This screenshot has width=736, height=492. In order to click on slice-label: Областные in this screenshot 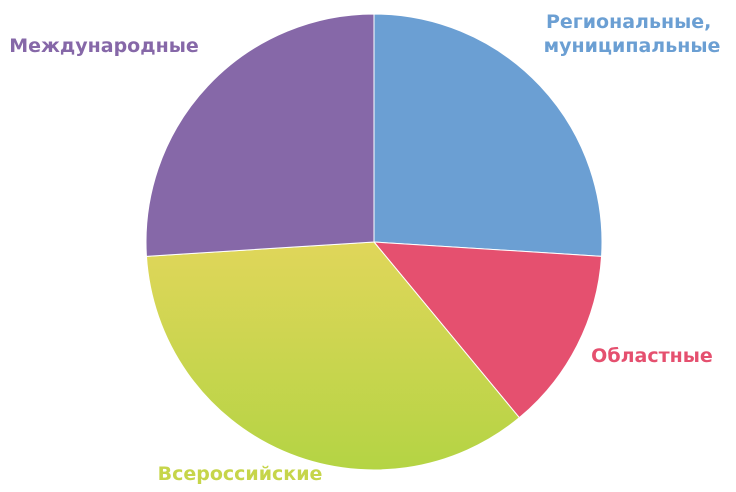, I will do `click(652, 356)`.